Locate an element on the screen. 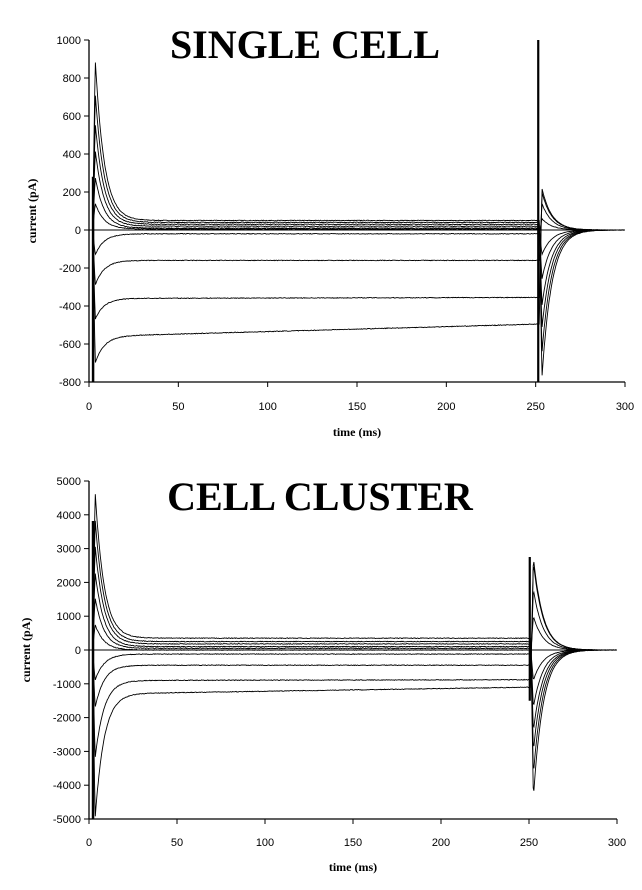 This screenshot has width=642, height=890. y-tick-label: 800 is located at coordinates (72, 79).